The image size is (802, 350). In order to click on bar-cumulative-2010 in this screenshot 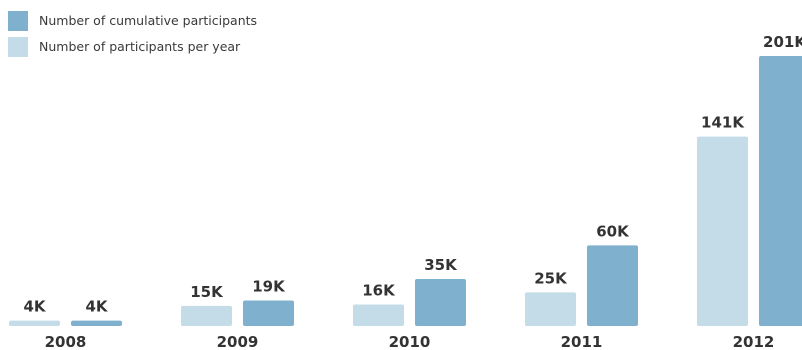, I will do `click(440, 302)`.